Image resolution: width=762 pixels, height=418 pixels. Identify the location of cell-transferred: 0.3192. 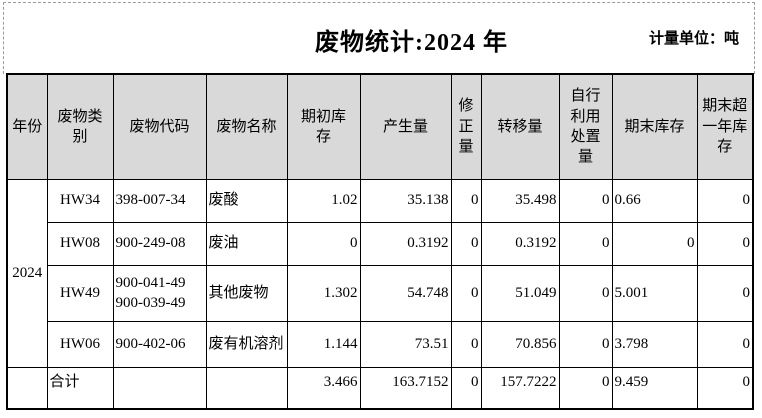
(520, 243).